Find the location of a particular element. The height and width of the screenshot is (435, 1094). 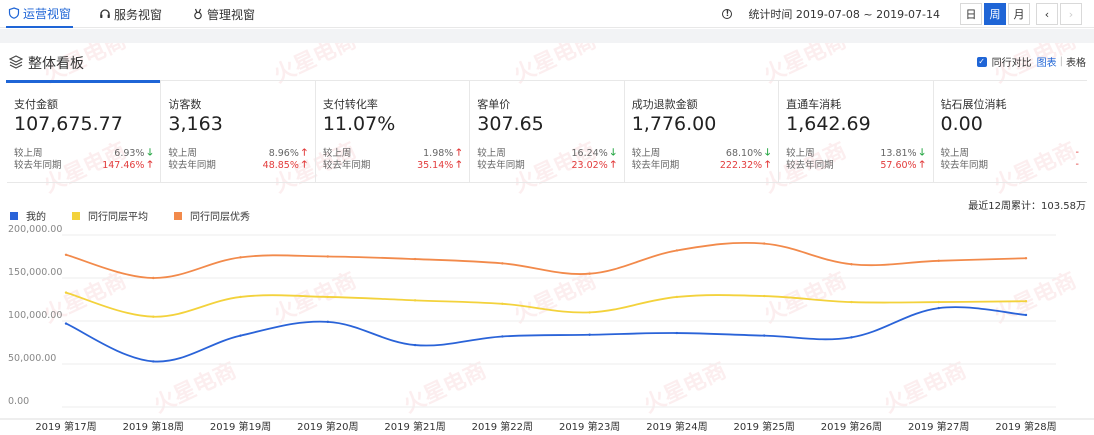

yoy-value-wrap: - is located at coordinates (1077, 164).